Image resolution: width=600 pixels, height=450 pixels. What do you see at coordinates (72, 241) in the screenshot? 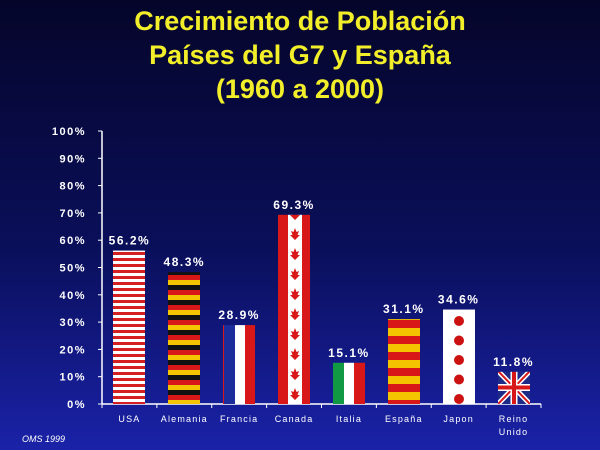
I see `y-tick-label: 60%` at bounding box center [72, 241].